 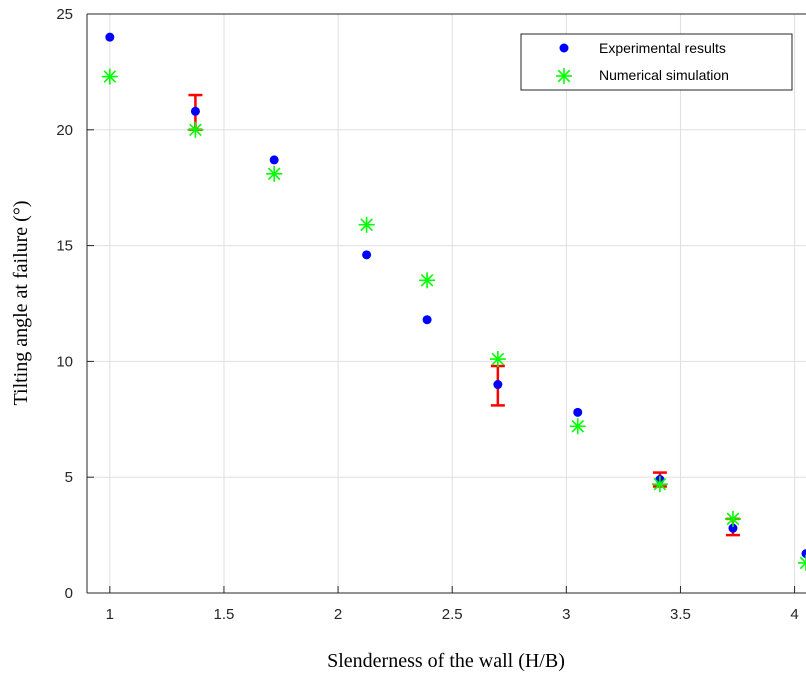 I want to click on y-tick-label: 25, so click(x=64, y=14).